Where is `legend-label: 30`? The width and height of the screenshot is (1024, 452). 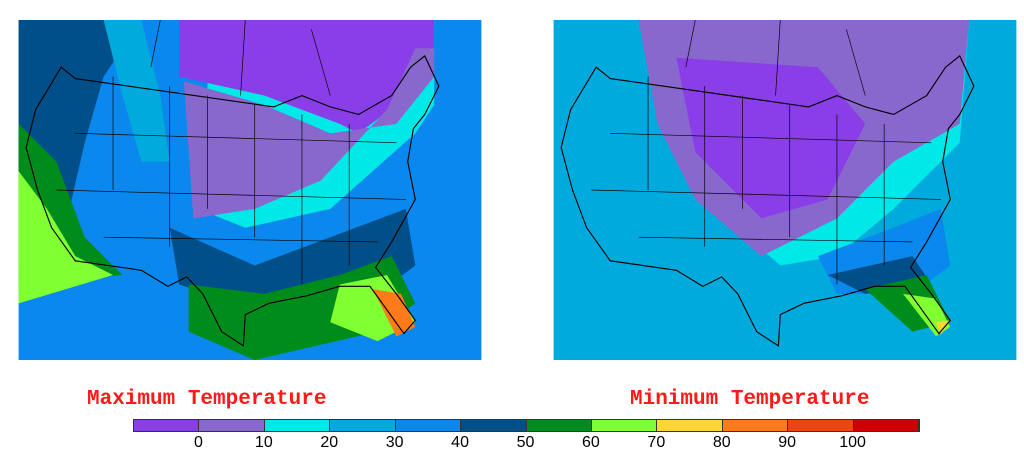 legend-label: 30 is located at coordinates (394, 442).